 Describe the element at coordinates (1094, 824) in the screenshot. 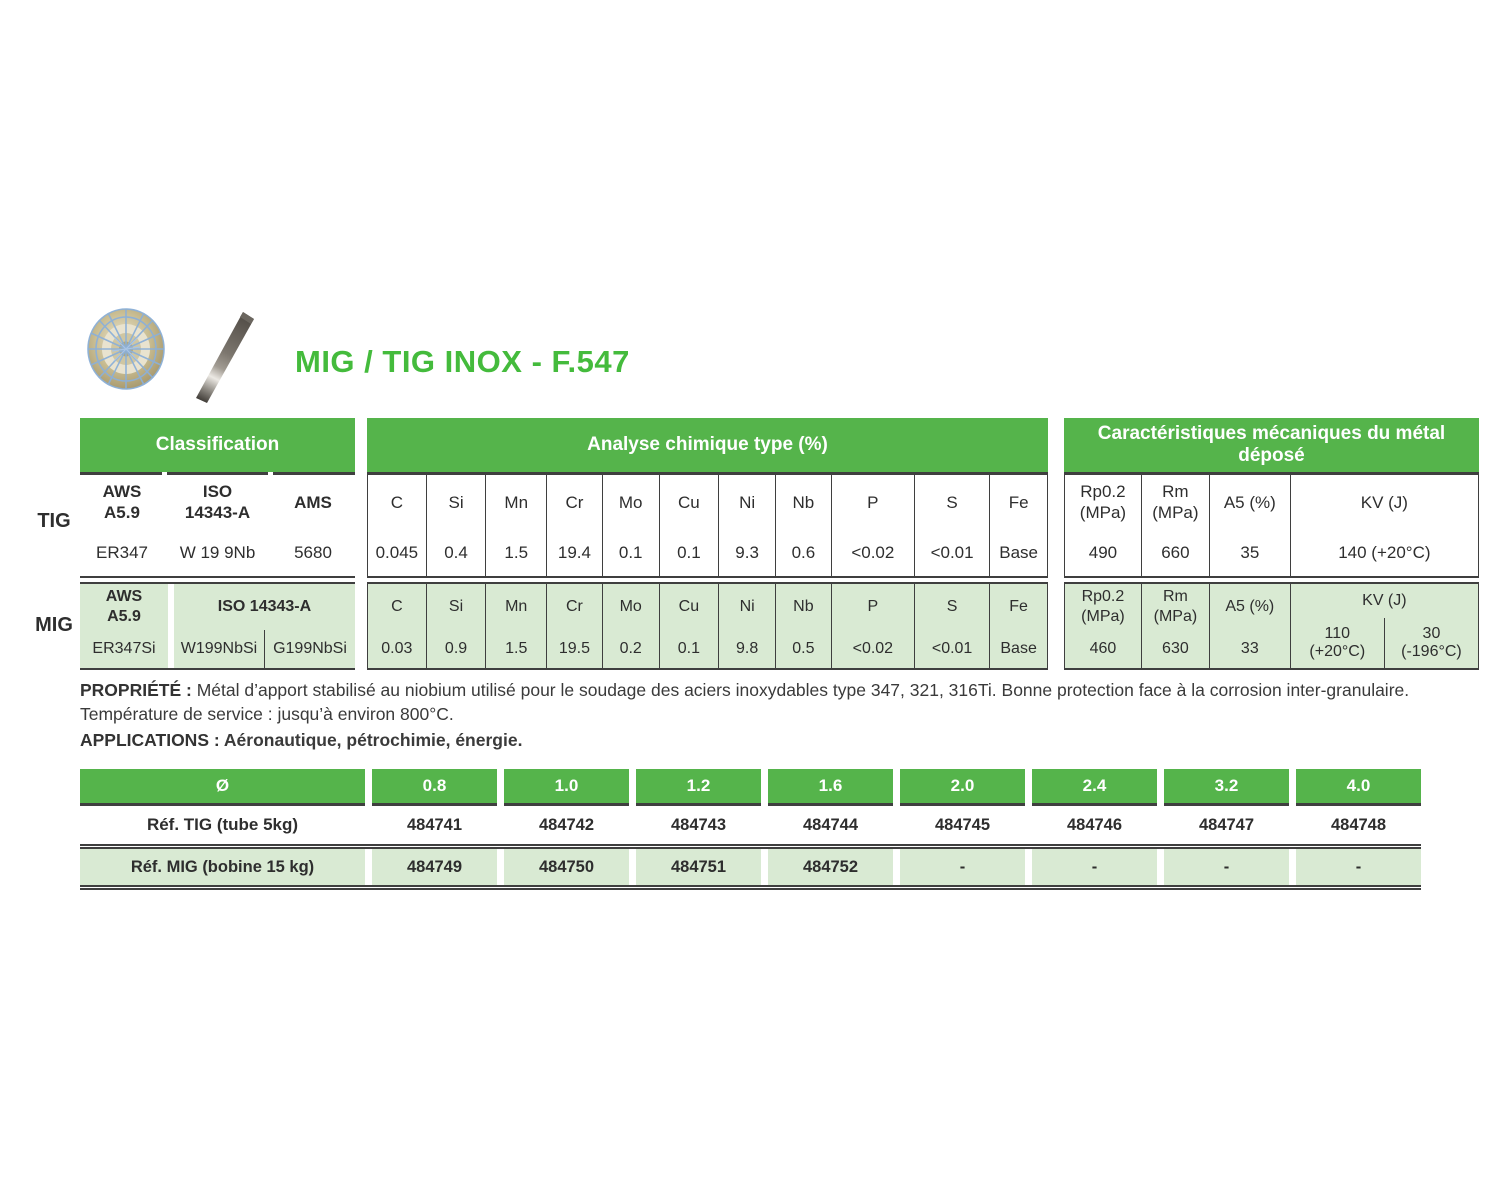

I see `ref-value: 484746` at that location.